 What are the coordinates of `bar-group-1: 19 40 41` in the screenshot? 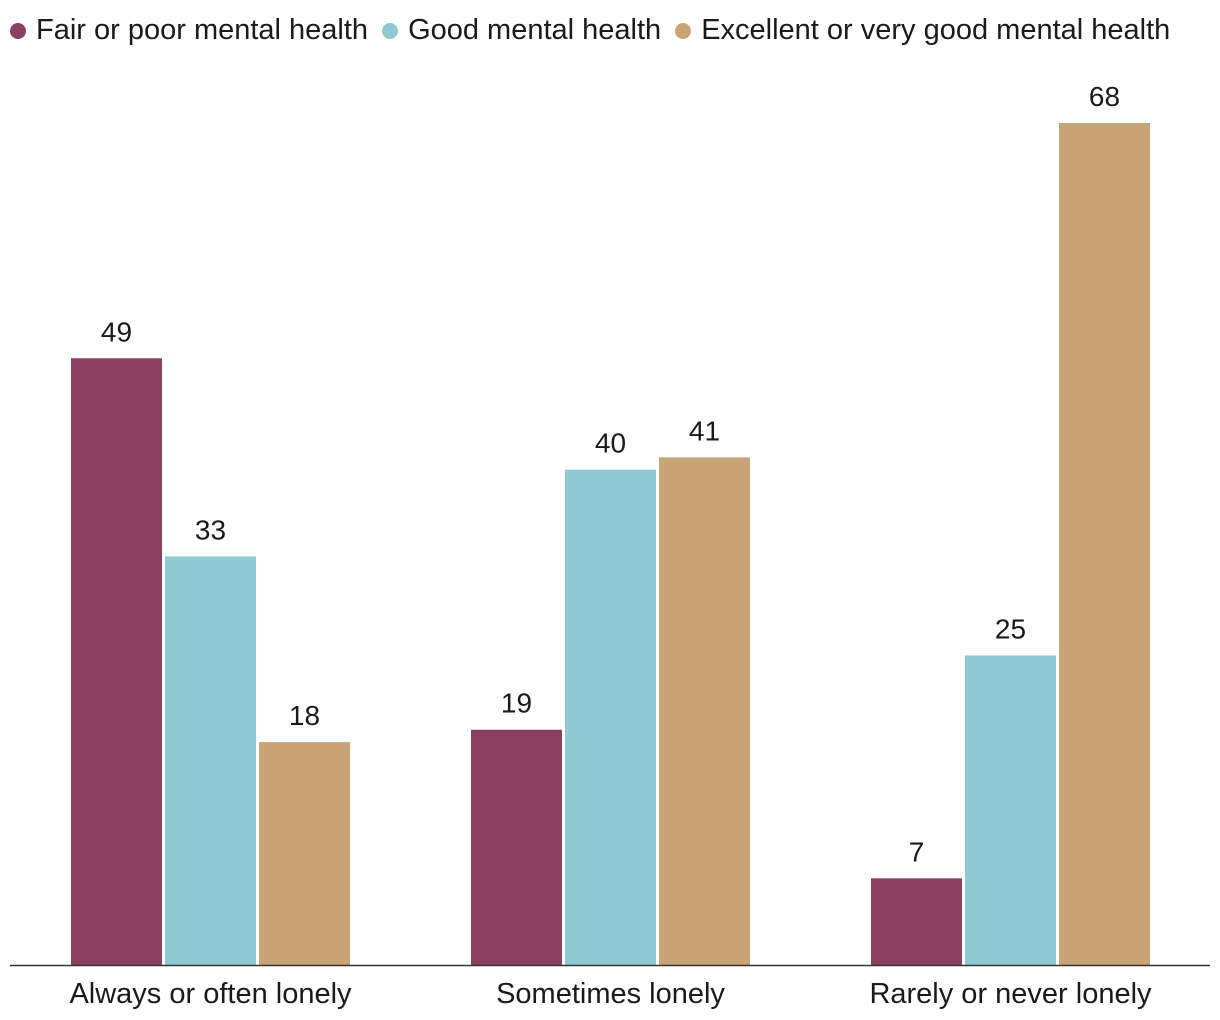 It's located at (610, 690).